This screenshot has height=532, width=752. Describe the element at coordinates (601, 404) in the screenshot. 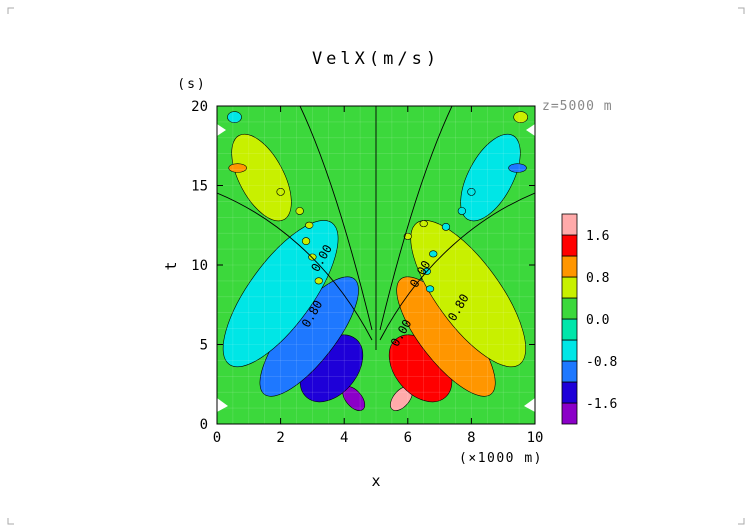

I see `colorbar-label: -1.6` at that location.